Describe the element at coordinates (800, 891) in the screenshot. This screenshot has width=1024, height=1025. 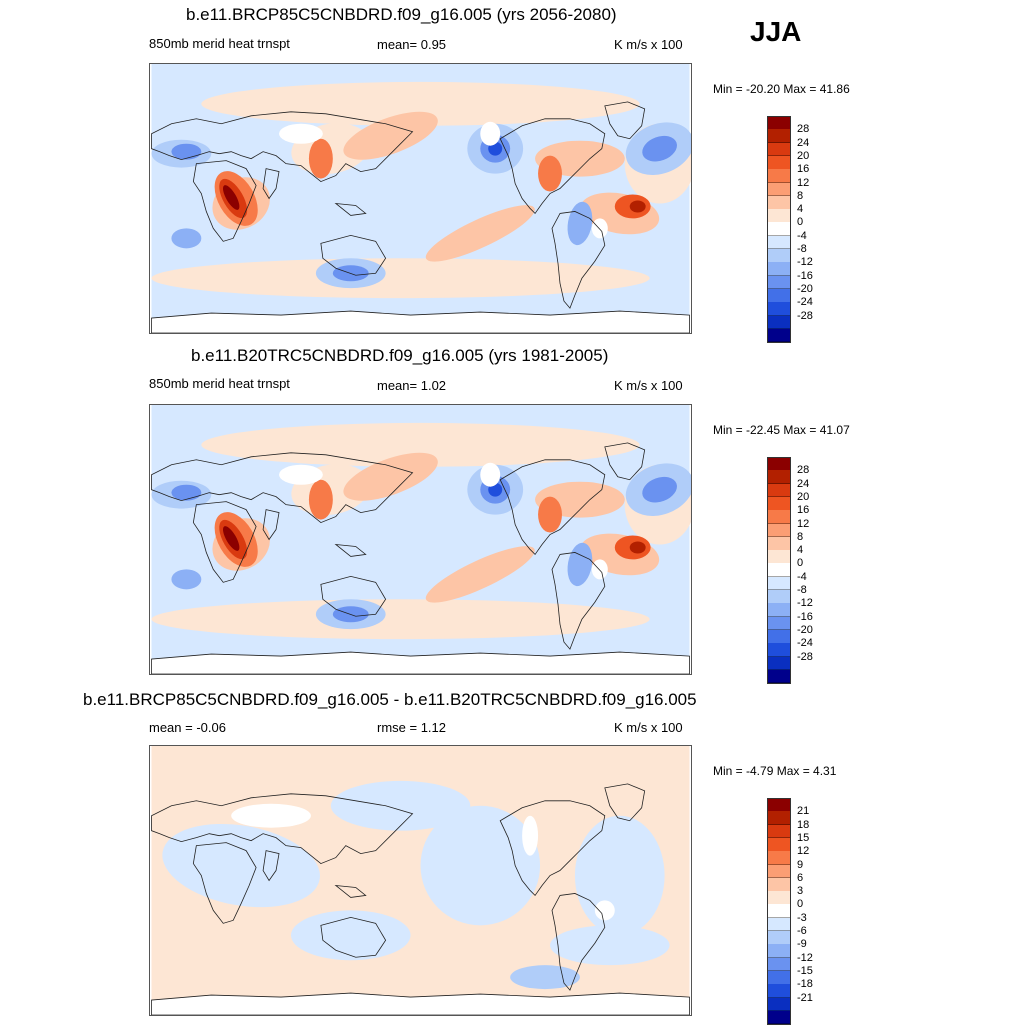
I see `colorbar-tick-label: 3` at that location.